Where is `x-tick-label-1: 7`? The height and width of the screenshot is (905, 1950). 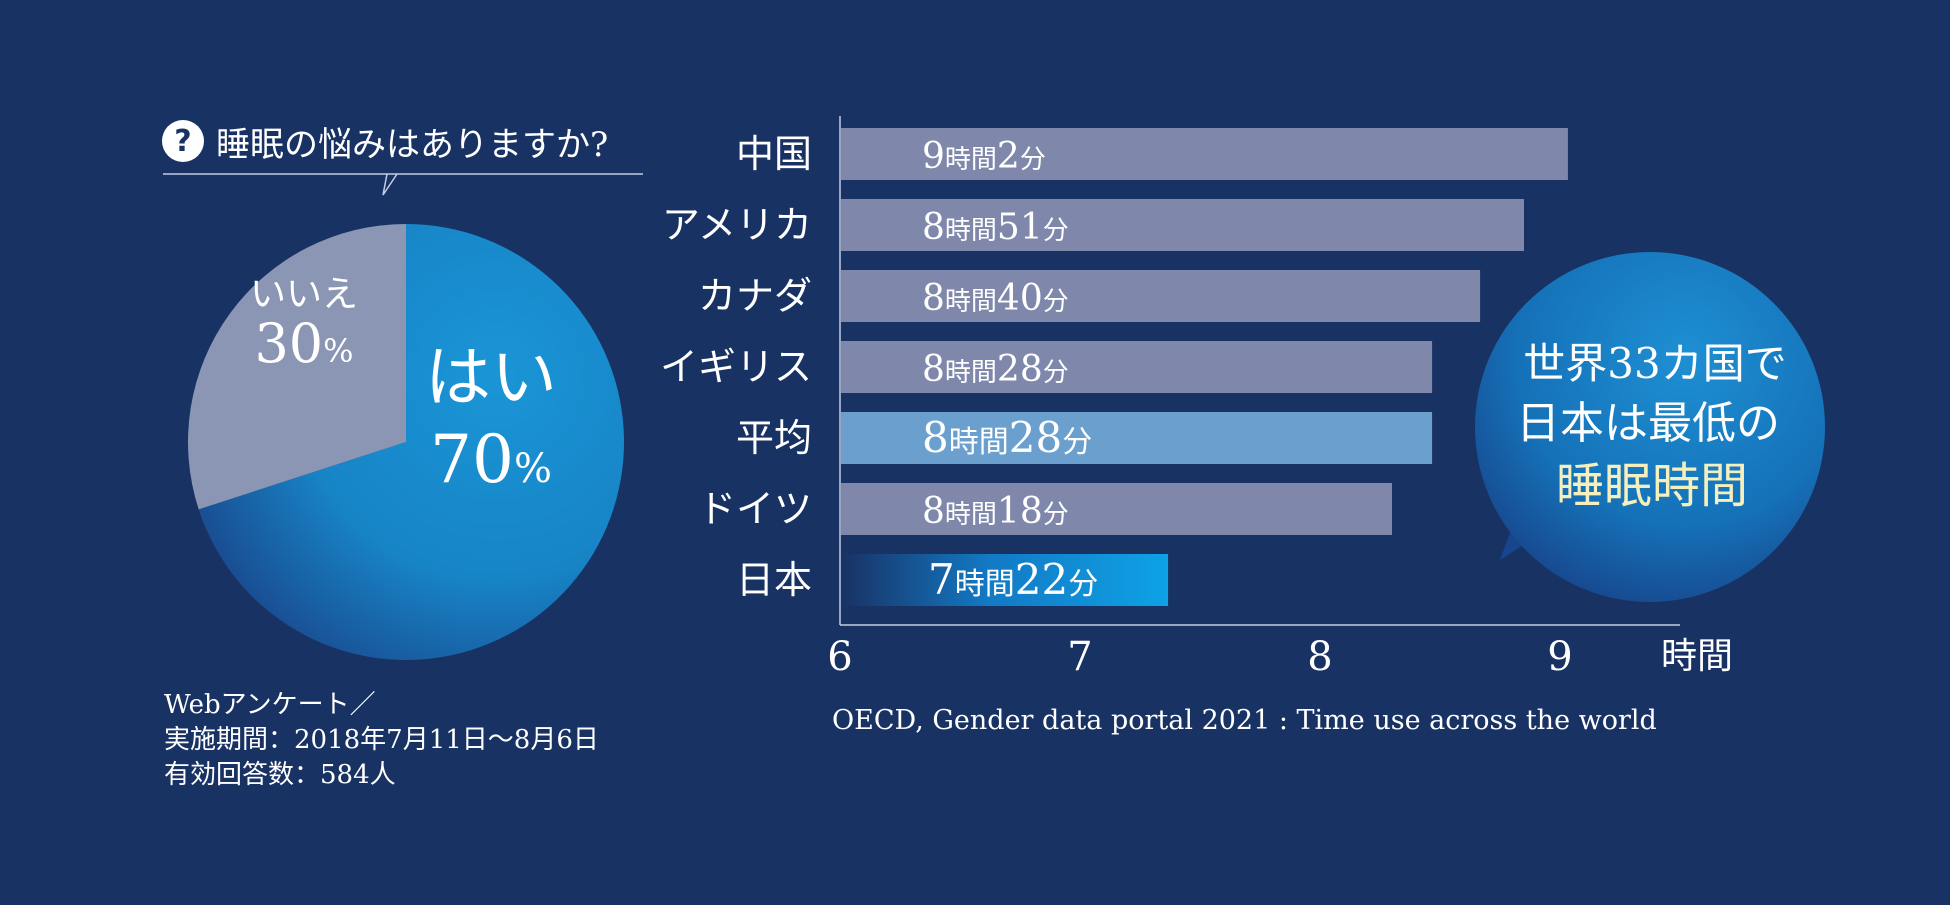
x-tick-label-1: 7 is located at coordinates (1079, 657).